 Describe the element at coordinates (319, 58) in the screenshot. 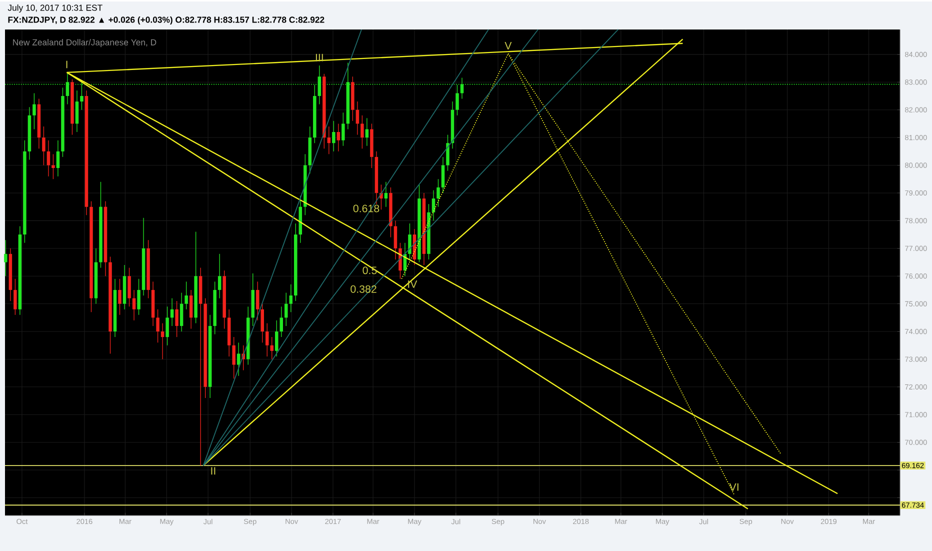

I see `annotation: III` at that location.